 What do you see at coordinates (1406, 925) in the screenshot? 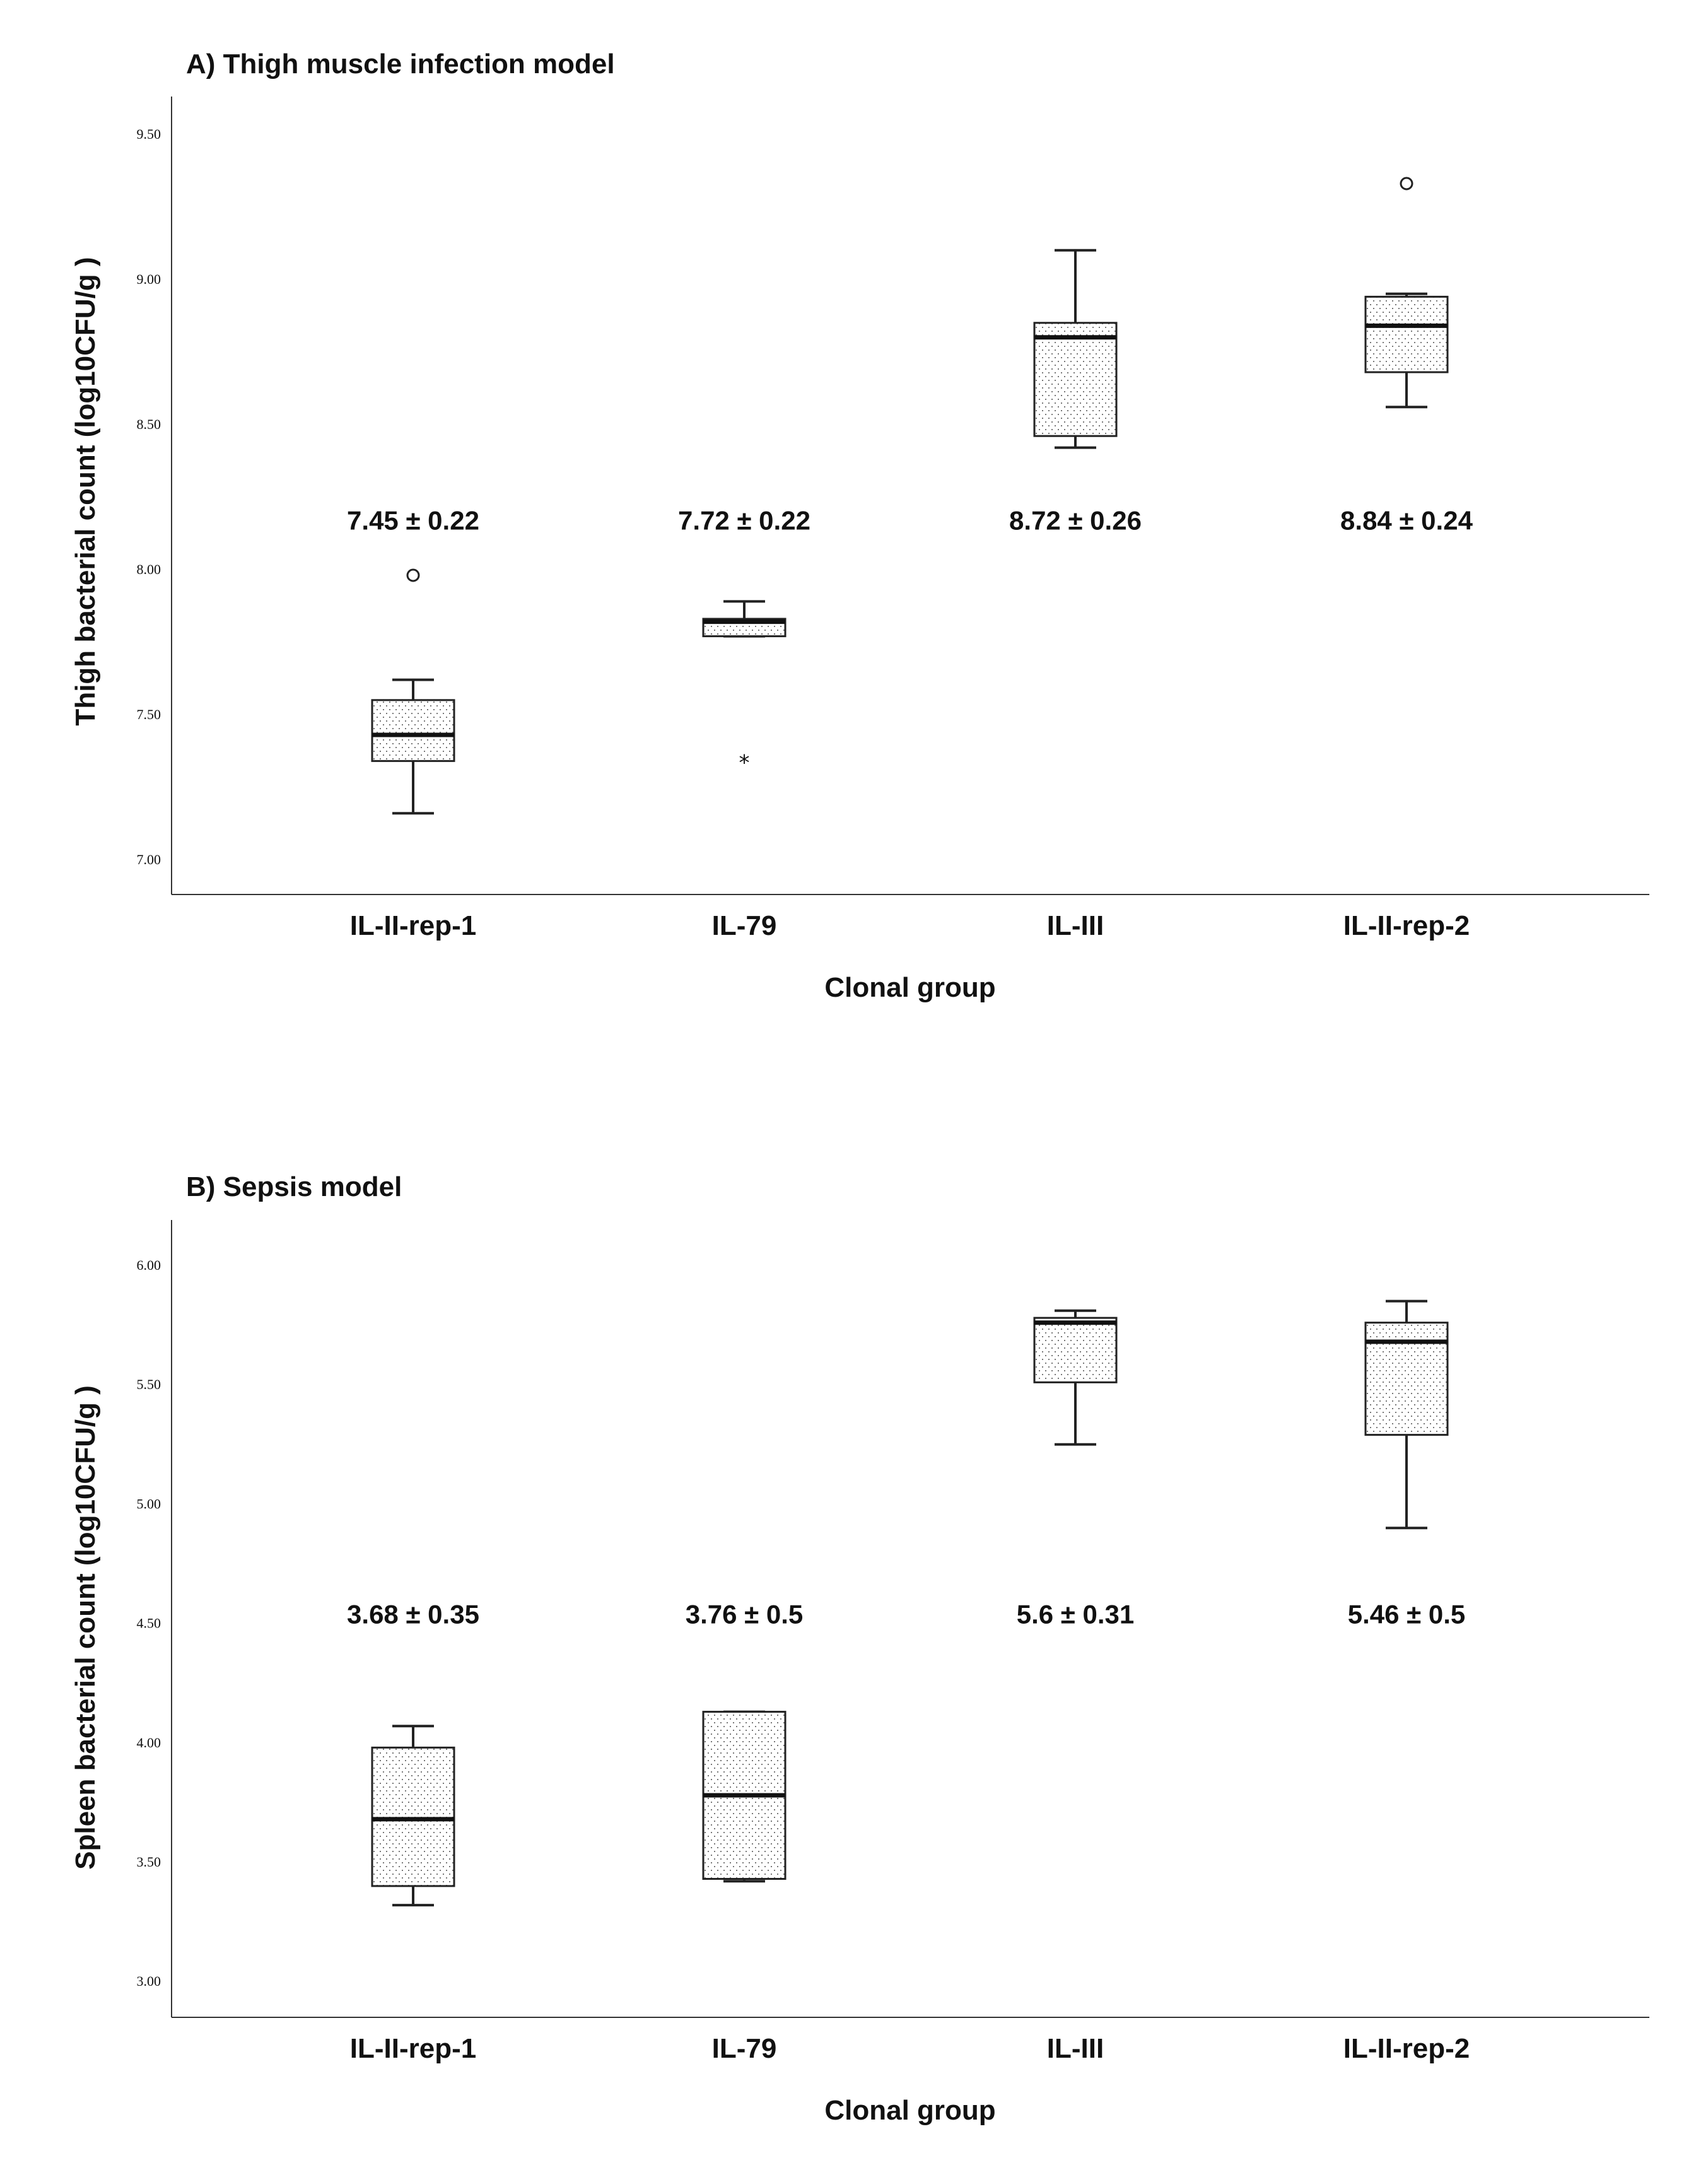
I see `panel-a-category-label: IL-II-rep-2` at bounding box center [1406, 925].